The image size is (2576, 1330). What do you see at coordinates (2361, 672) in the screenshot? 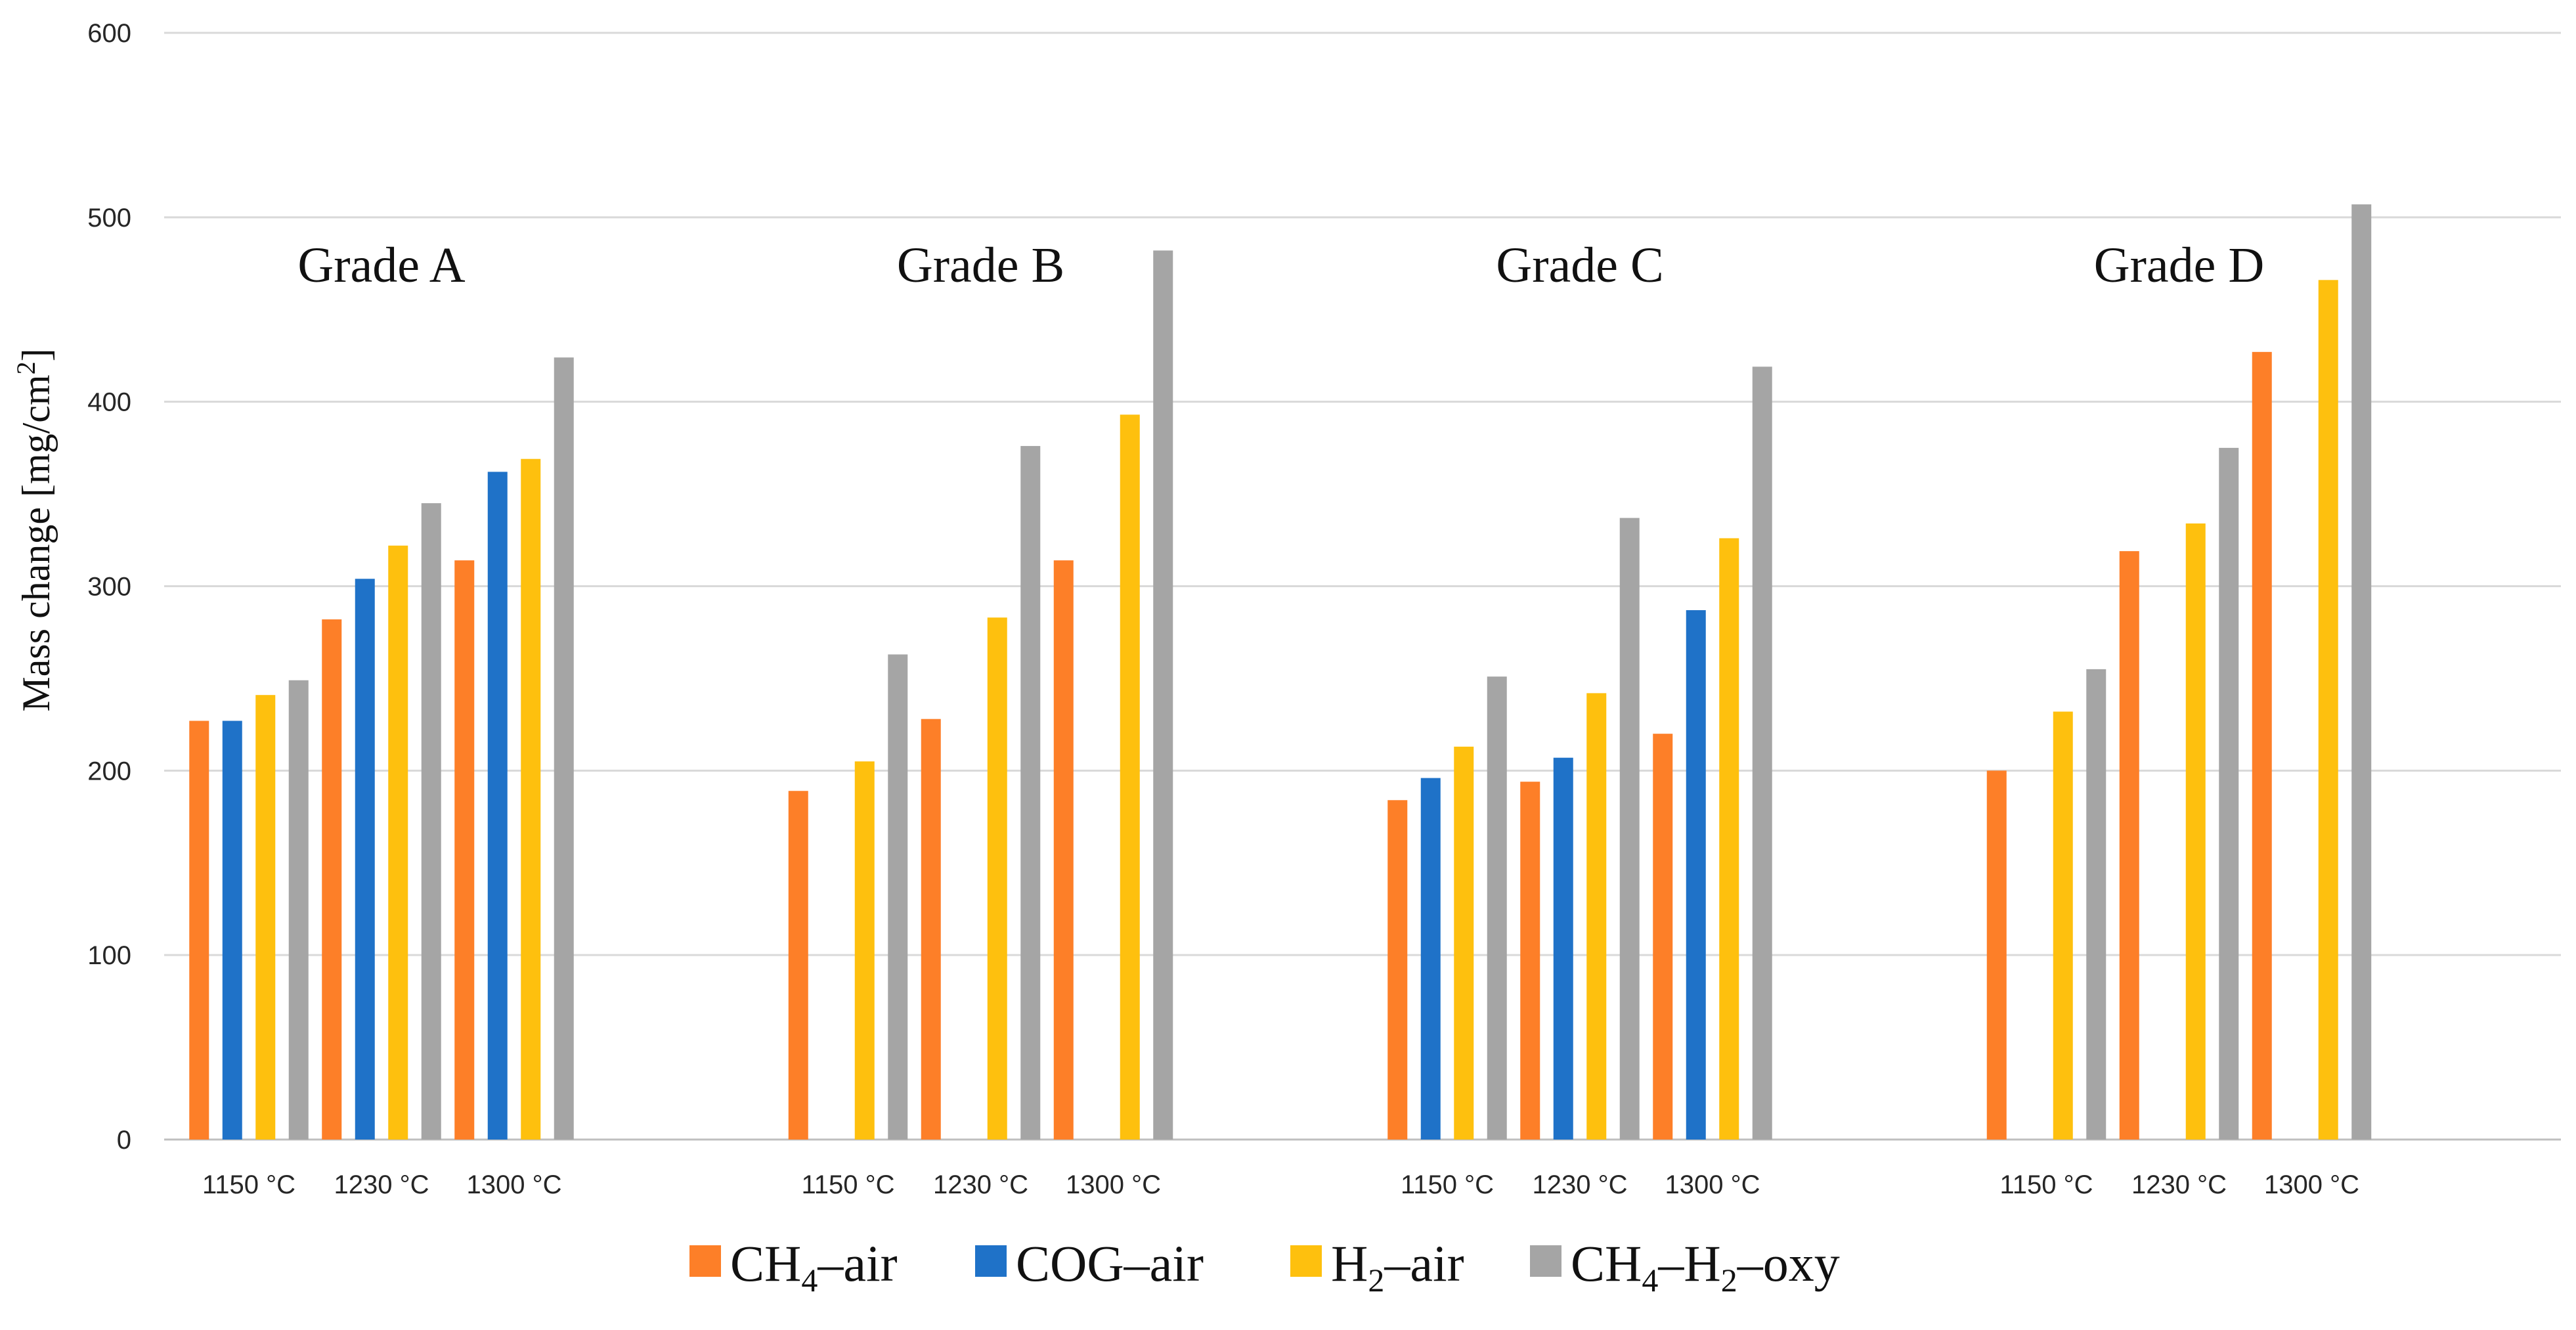
I see `bar-grade-d-1300-s3` at bounding box center [2361, 672].